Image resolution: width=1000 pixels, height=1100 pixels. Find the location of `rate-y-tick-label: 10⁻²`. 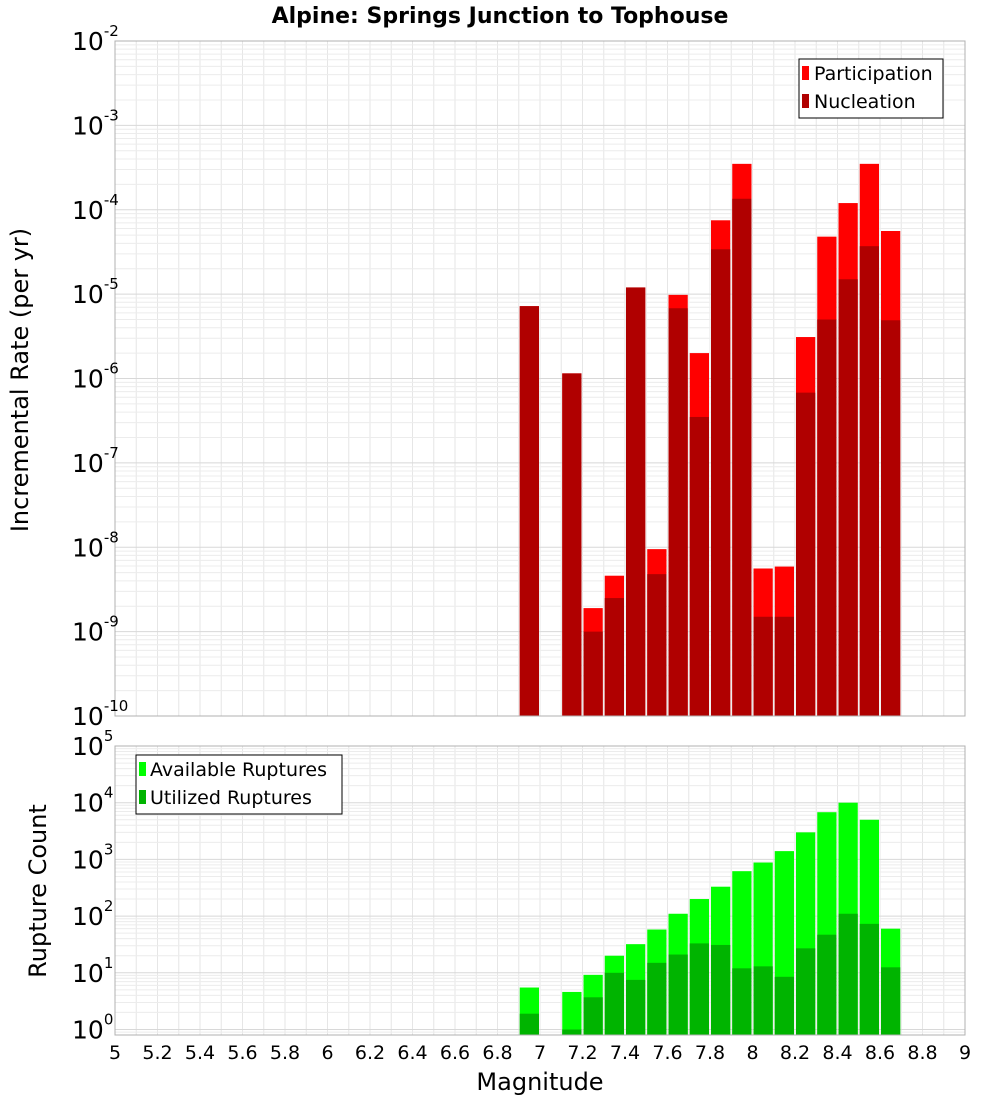

rate-y-tick-label: 10⁻² is located at coordinates (95, 39).